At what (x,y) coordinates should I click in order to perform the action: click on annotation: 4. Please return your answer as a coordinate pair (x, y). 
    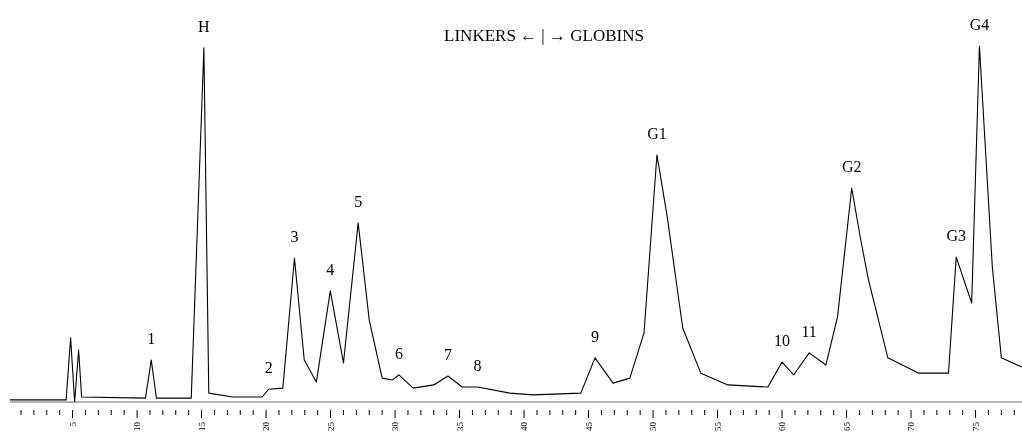
    Looking at the image, I should click on (330, 269).